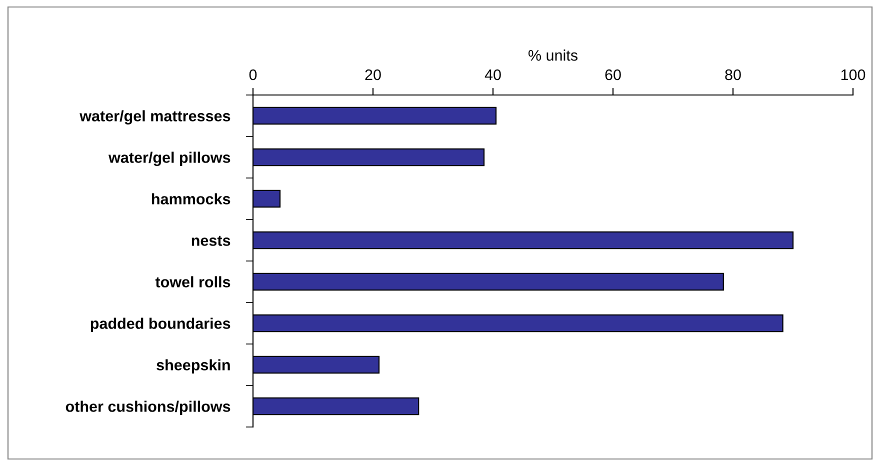 Image resolution: width=880 pixels, height=466 pixels. What do you see at coordinates (253, 74) in the screenshot?
I see `x-tick-label: 0` at bounding box center [253, 74].